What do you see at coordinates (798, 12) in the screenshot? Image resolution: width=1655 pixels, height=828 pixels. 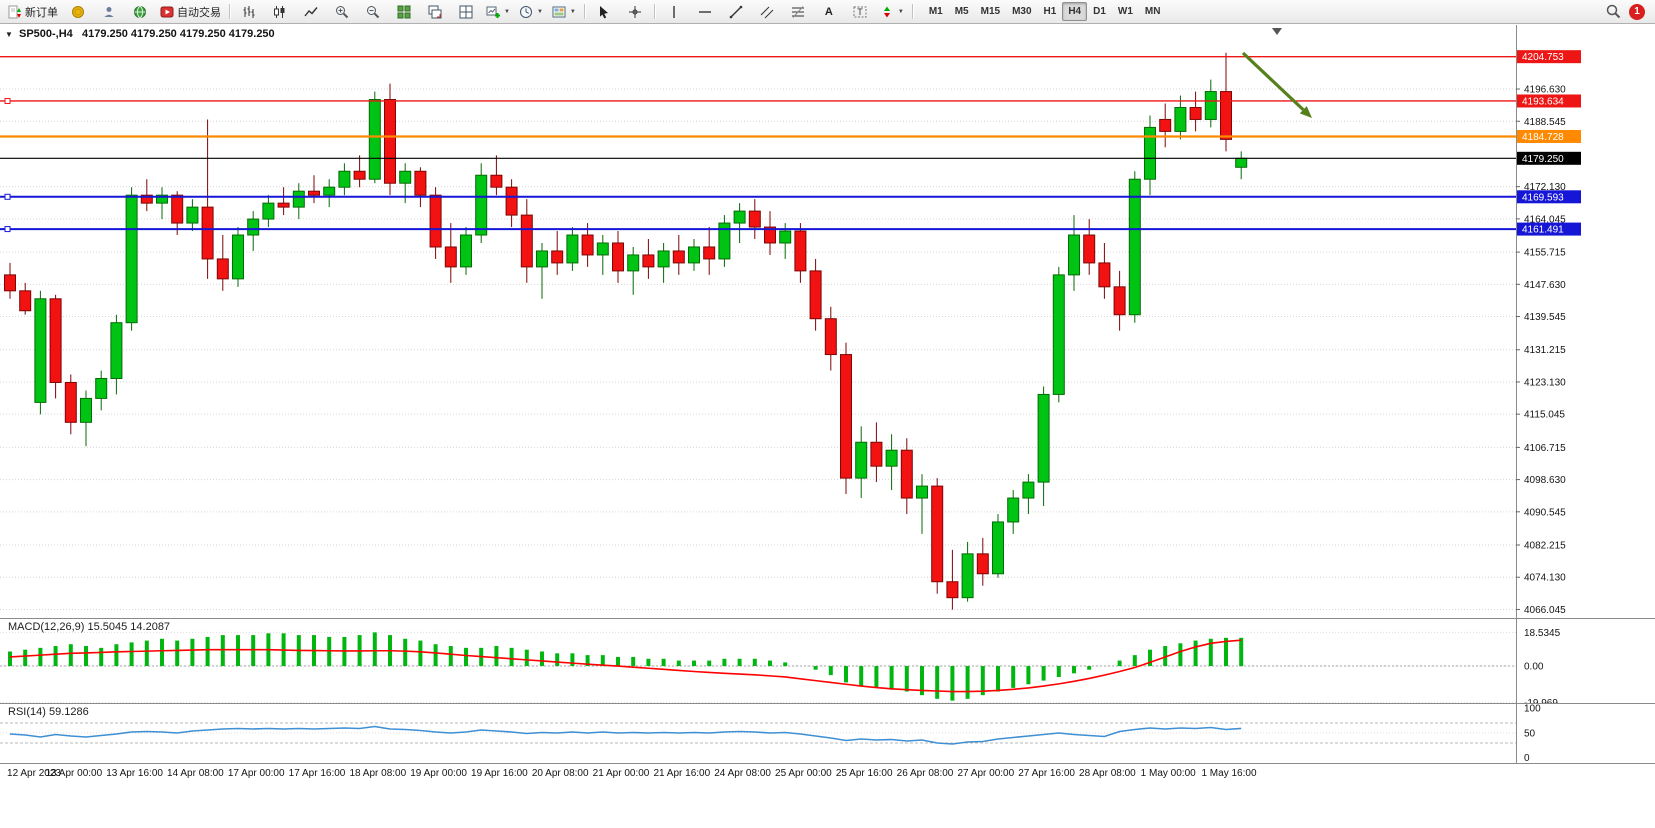 I see `fibonacci-tool-button` at bounding box center [798, 12].